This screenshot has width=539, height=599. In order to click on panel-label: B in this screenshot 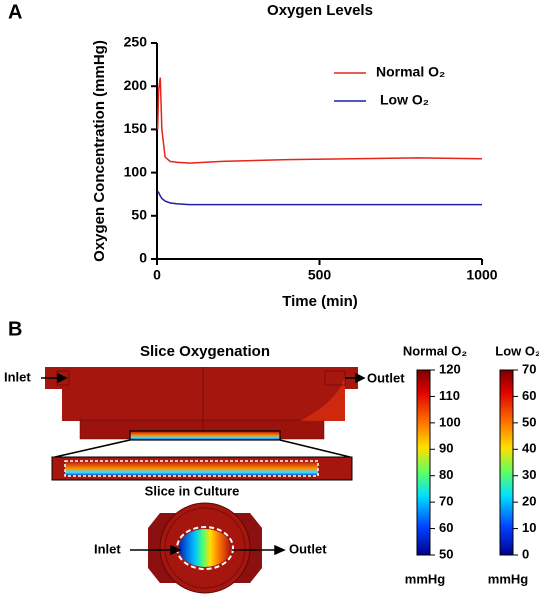, I will do `click(15, 329)`.